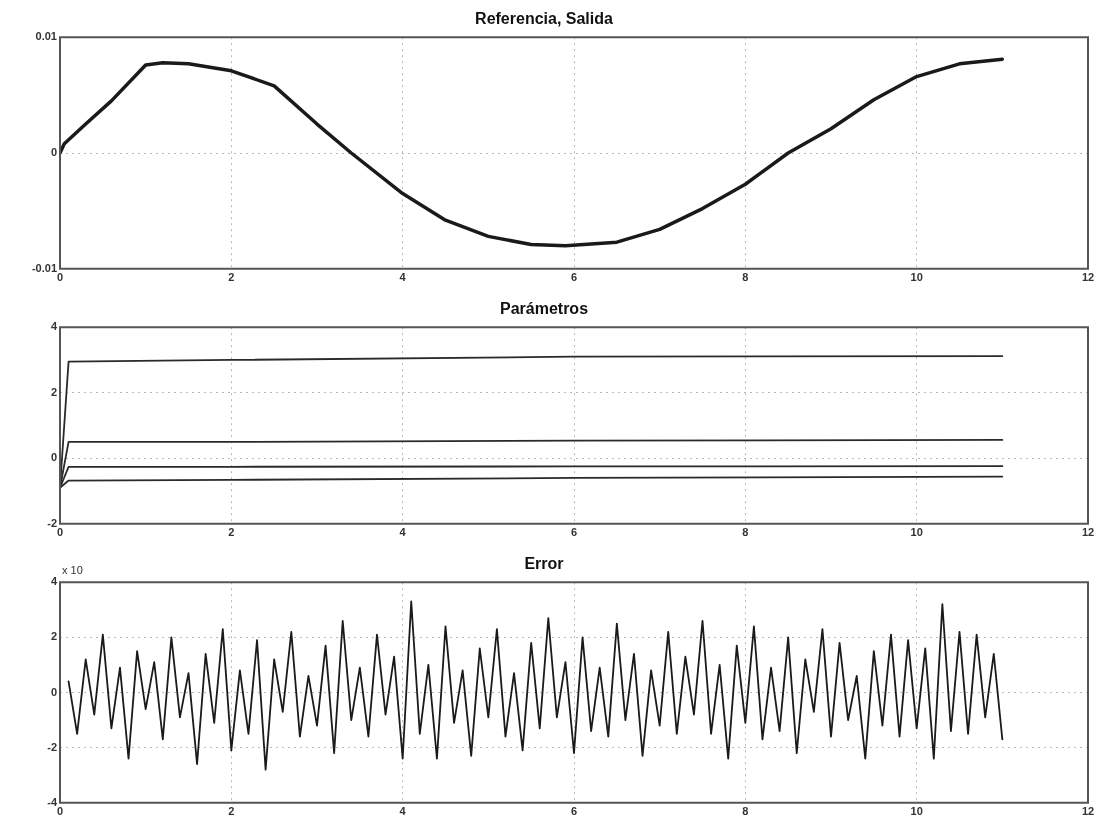 Image resolution: width=1102 pixels, height=824 pixels. What do you see at coordinates (72, 569) in the screenshot?
I see `text: x 10` at bounding box center [72, 569].